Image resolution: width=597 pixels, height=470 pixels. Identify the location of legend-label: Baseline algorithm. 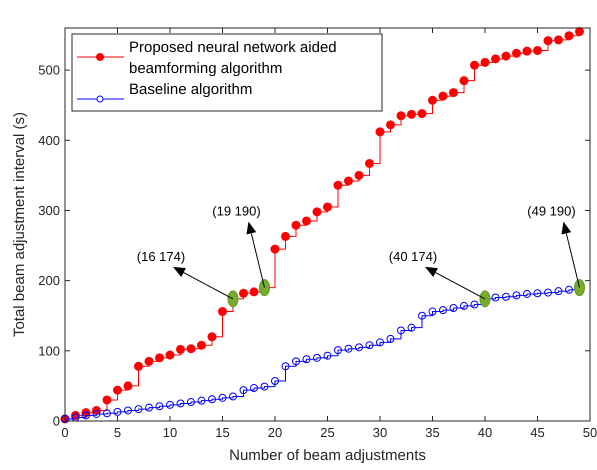
(190, 89).